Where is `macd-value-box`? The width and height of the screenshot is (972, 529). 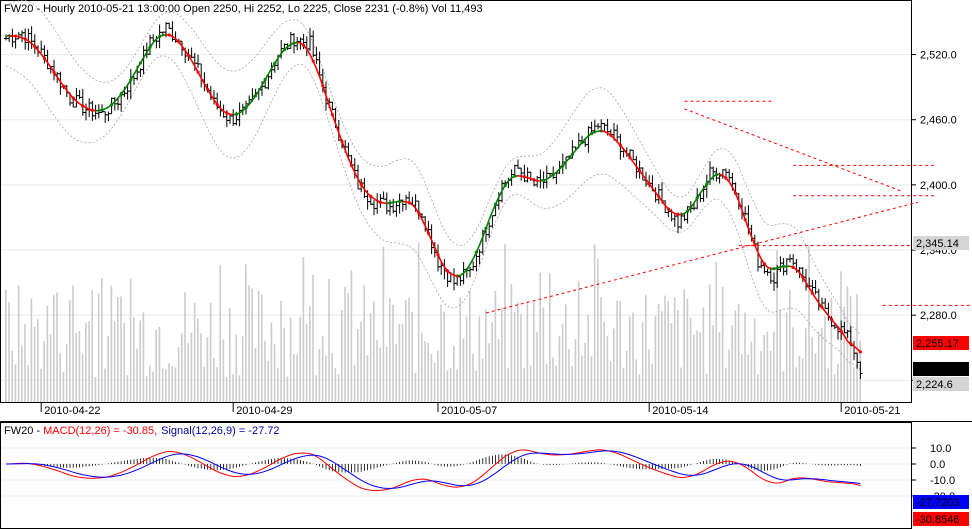
macd-value-box is located at coordinates (941, 519).